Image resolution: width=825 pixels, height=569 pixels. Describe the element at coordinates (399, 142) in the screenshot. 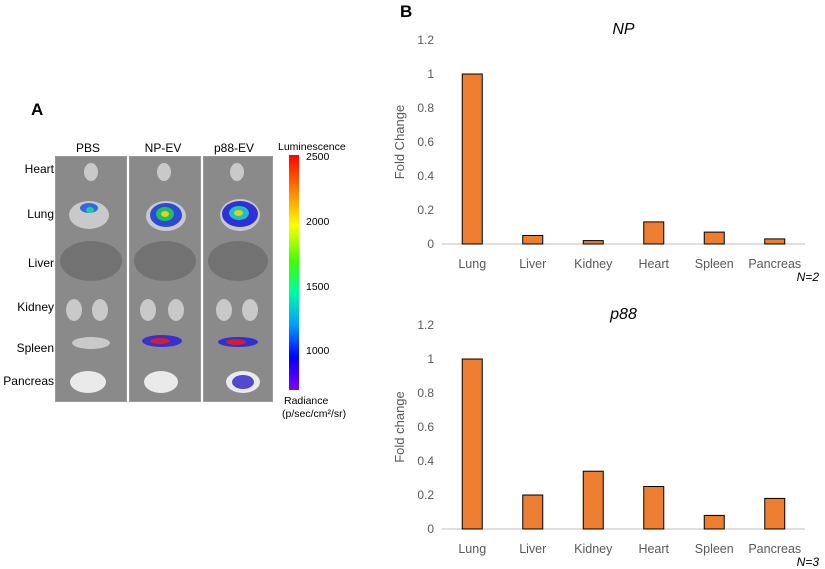

I see `chart1-y-axis-label: Fold Change` at that location.